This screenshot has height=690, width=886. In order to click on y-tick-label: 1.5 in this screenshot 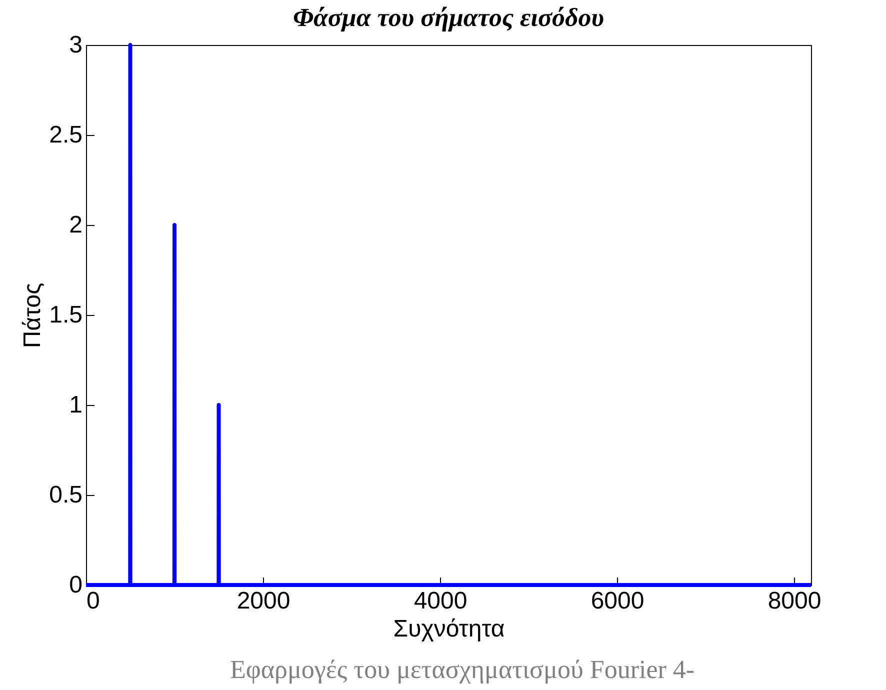, I will do `click(65, 315)`.